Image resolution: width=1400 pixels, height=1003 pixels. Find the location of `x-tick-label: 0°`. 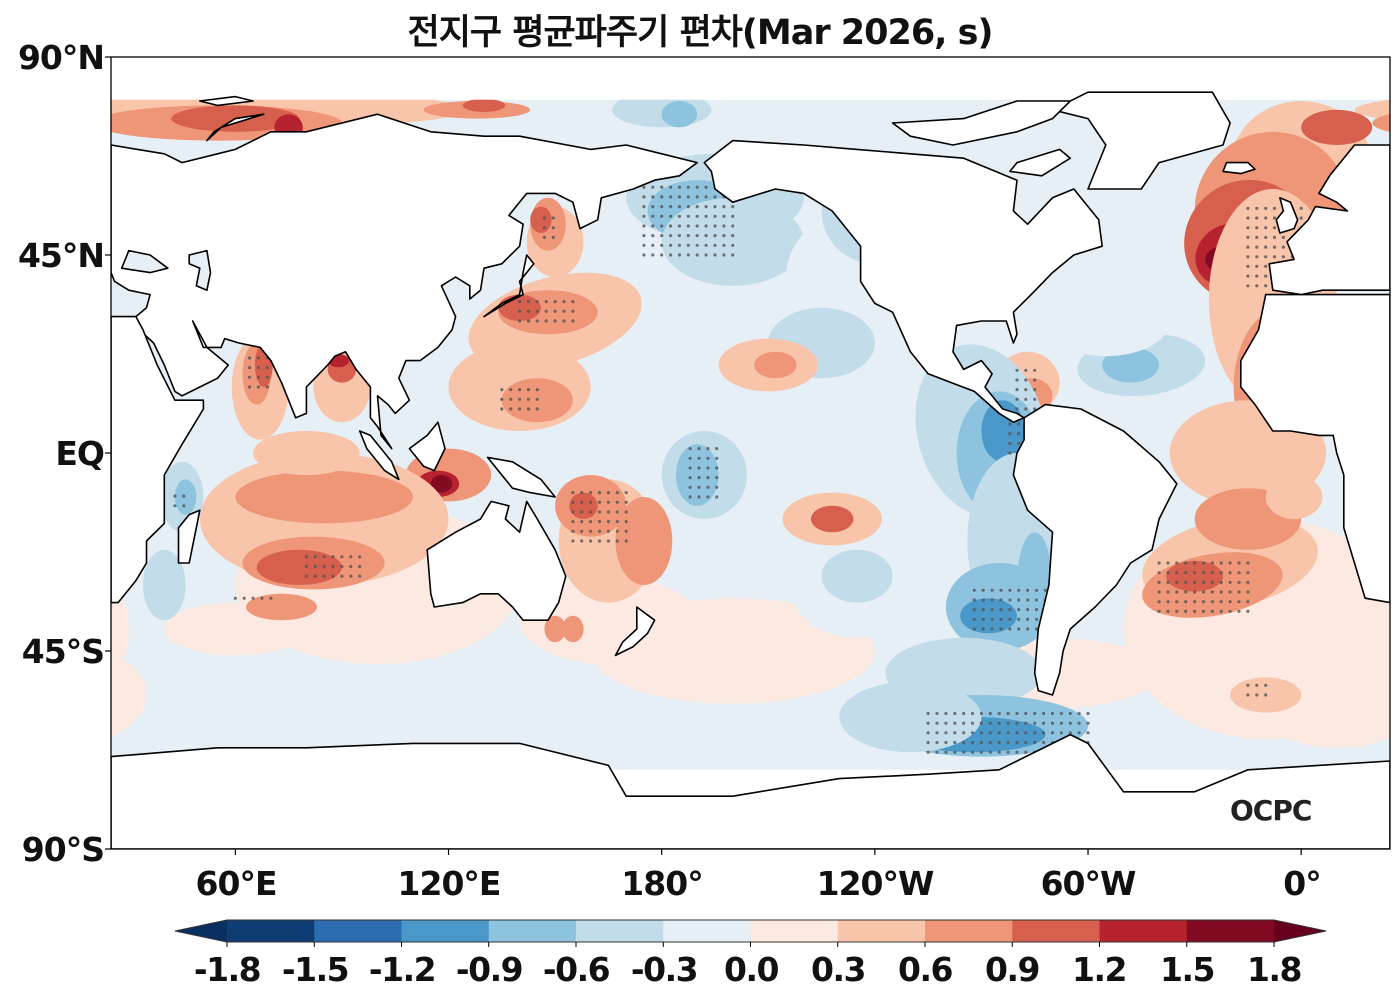

x-tick-label: 0° is located at coordinates (1302, 883).